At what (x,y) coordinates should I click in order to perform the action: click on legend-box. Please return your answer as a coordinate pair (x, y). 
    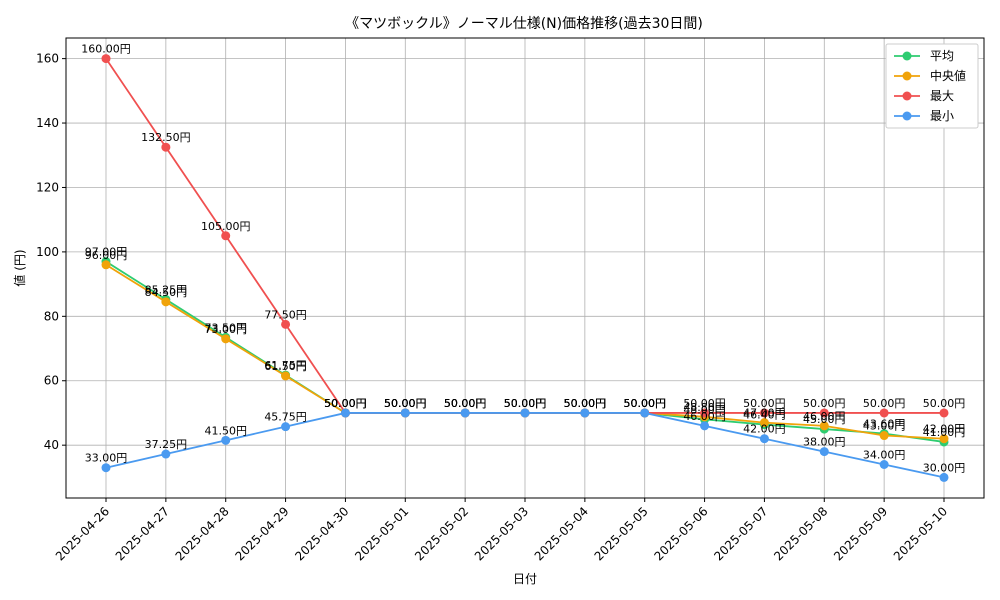
    Looking at the image, I should click on (932, 86).